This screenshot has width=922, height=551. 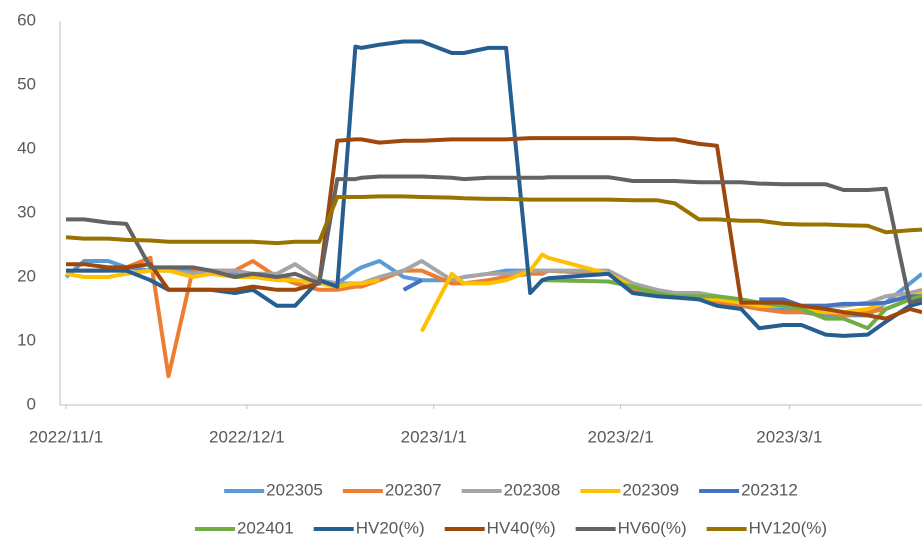 I want to click on legend-label: 202309, so click(x=650, y=489).